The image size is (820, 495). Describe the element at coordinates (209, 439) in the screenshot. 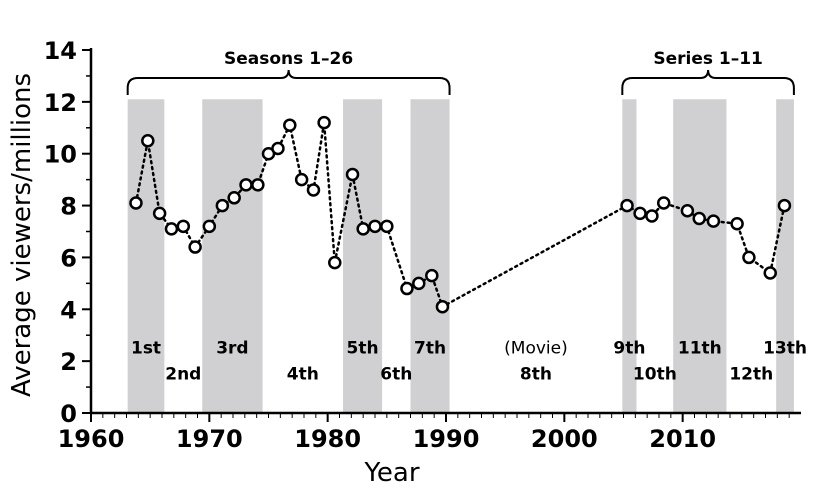

I see `x-tick-label-1970: 1970` at that location.